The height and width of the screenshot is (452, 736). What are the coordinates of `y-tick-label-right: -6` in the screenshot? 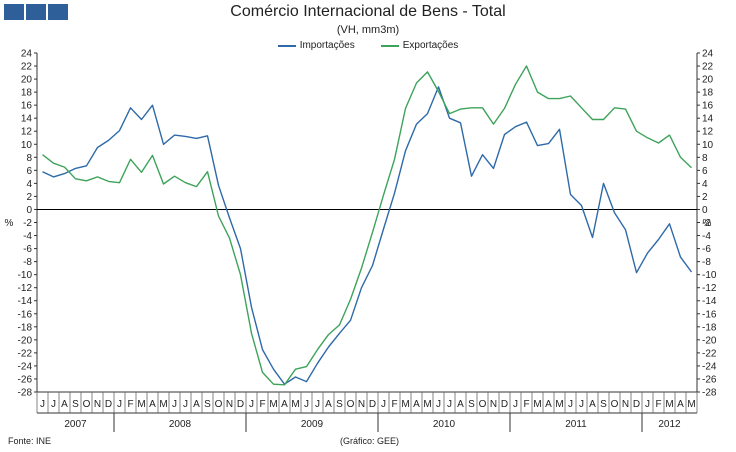 It's located at (706, 249).